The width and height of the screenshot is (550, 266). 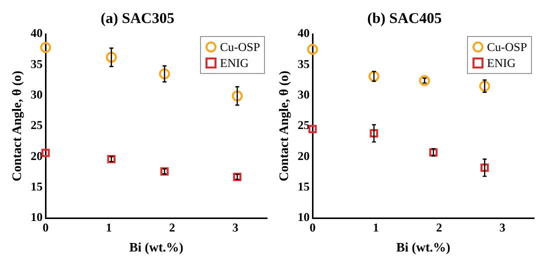 I want to click on chart-title: (b) SAC405, so click(x=404, y=18).